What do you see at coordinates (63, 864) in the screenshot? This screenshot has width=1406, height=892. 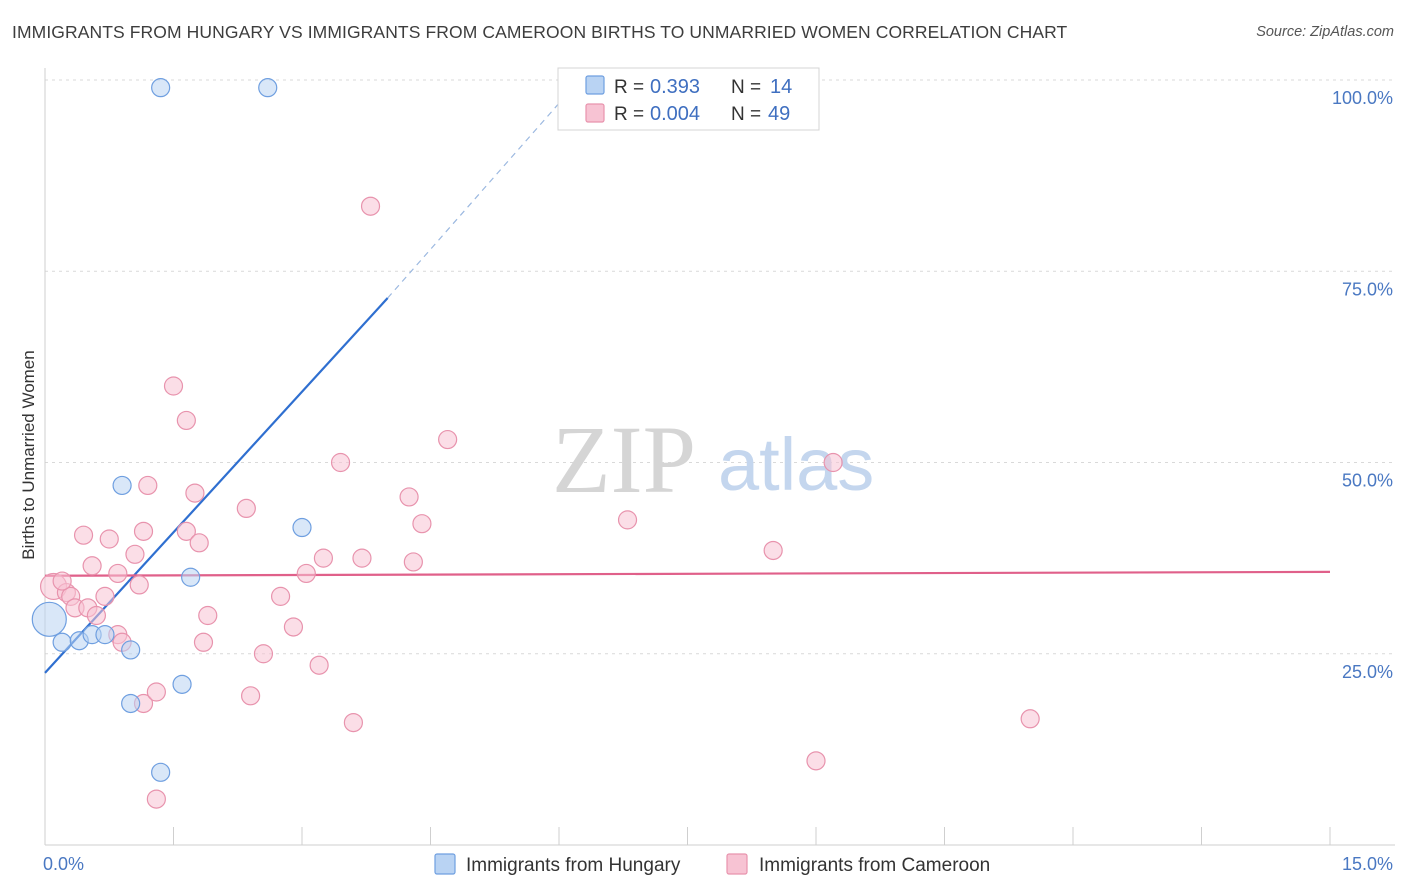 I see `x-tick-label-start: 0.0%` at bounding box center [63, 864].